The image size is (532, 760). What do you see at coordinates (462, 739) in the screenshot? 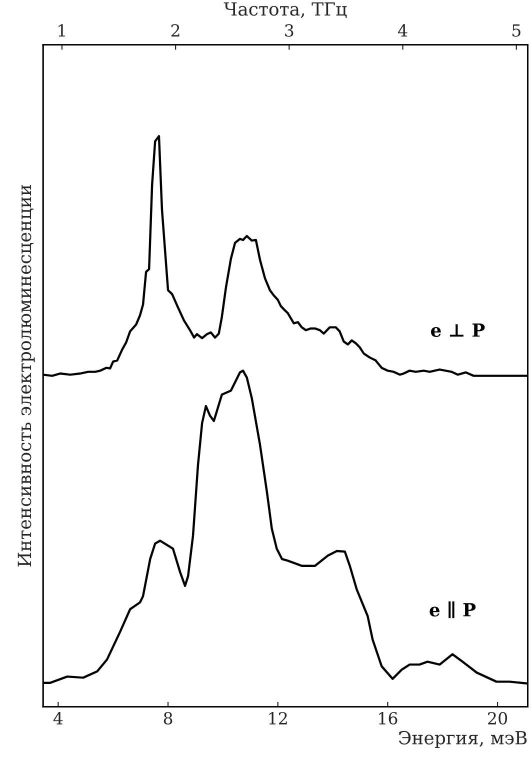
I see `x-axis-title: Энергия, мэВ` at bounding box center [462, 739].